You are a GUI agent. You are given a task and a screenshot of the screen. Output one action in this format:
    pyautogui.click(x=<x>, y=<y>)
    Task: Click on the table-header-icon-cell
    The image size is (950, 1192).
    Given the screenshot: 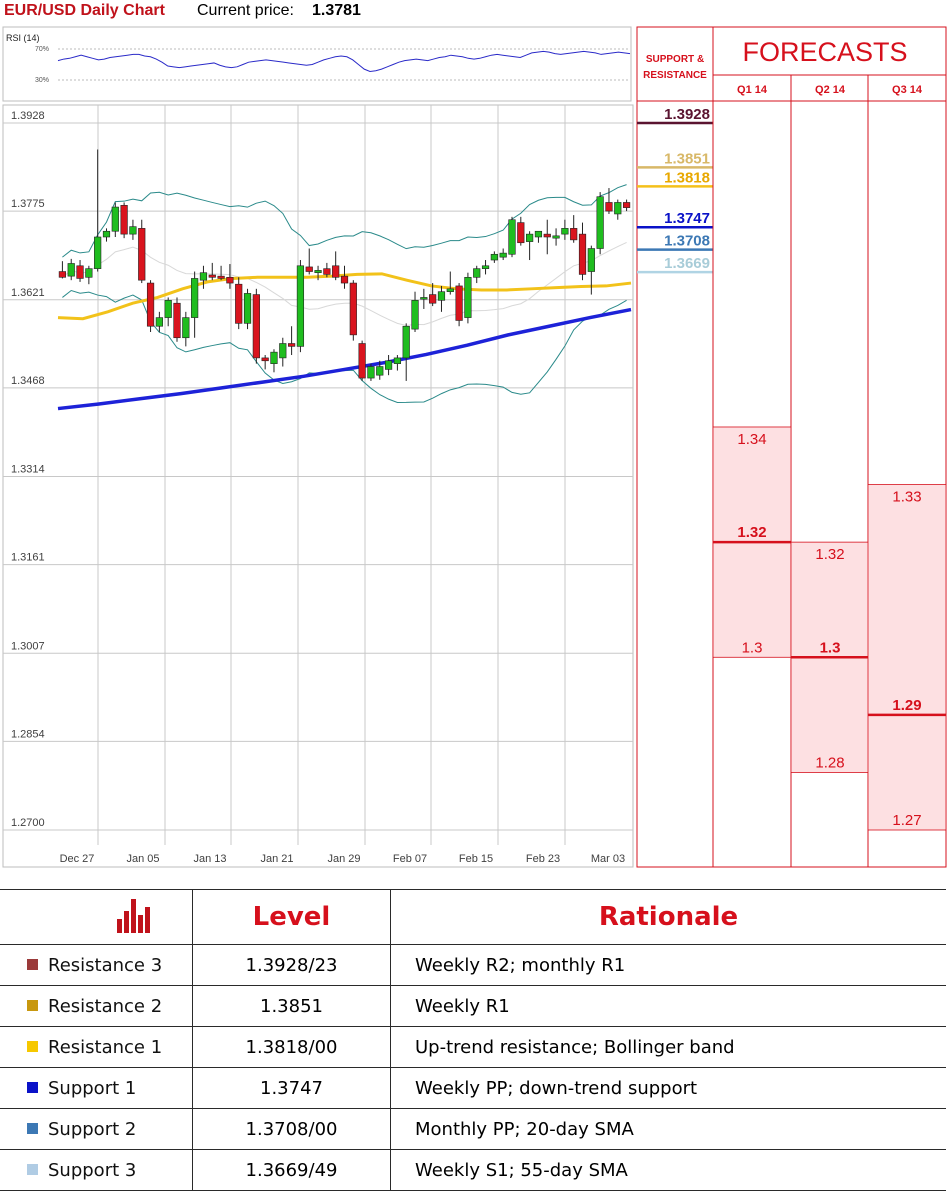 What is the action you would take?
    pyautogui.click(x=96, y=917)
    